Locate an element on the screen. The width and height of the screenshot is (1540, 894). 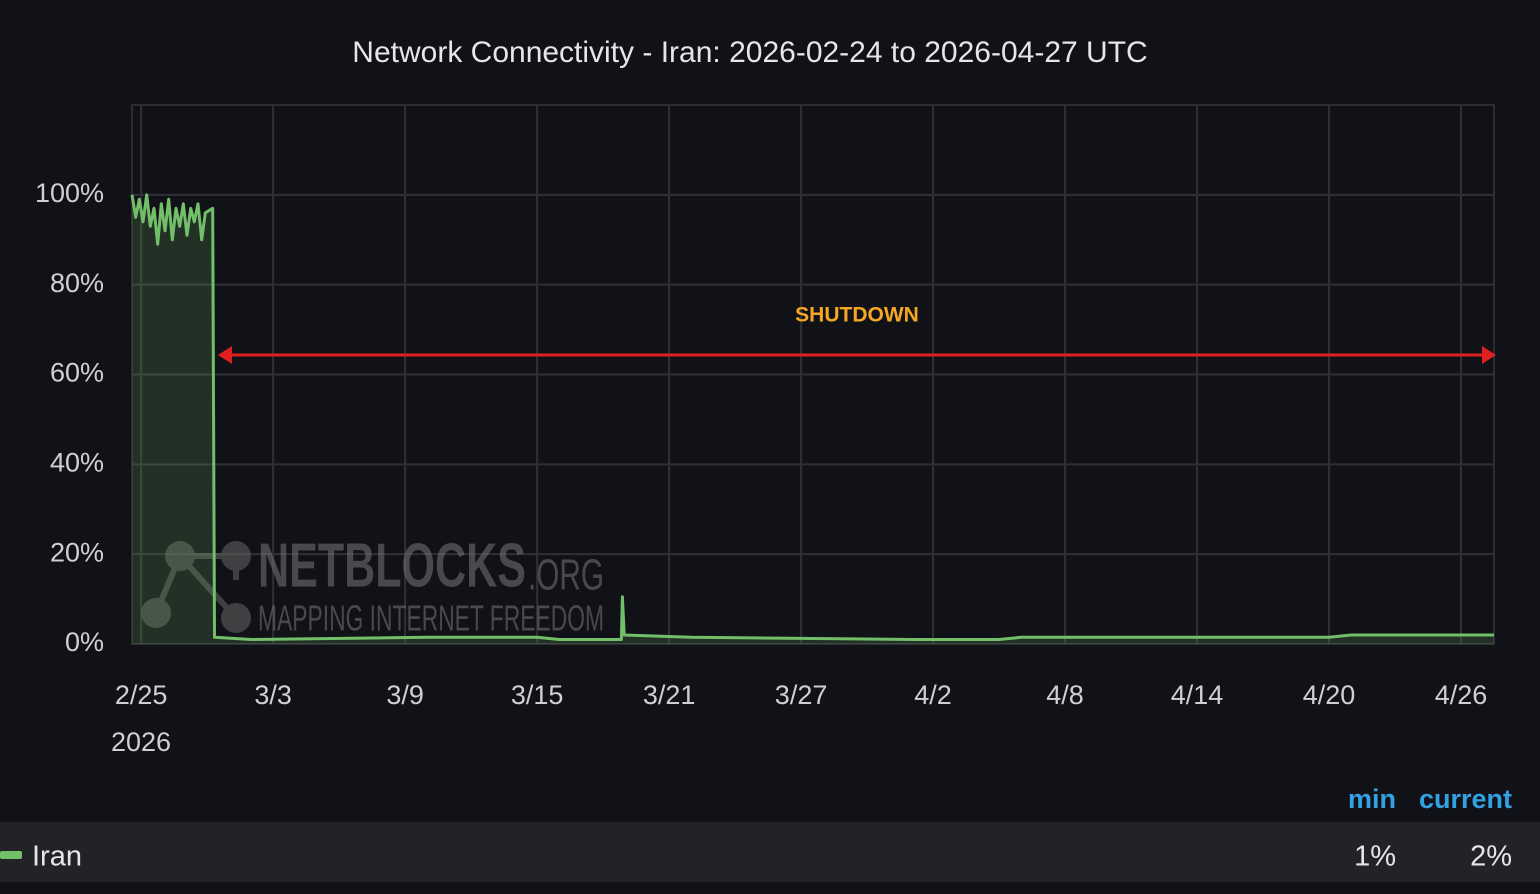
watermark-suffix: .ORG is located at coordinates (566, 575).